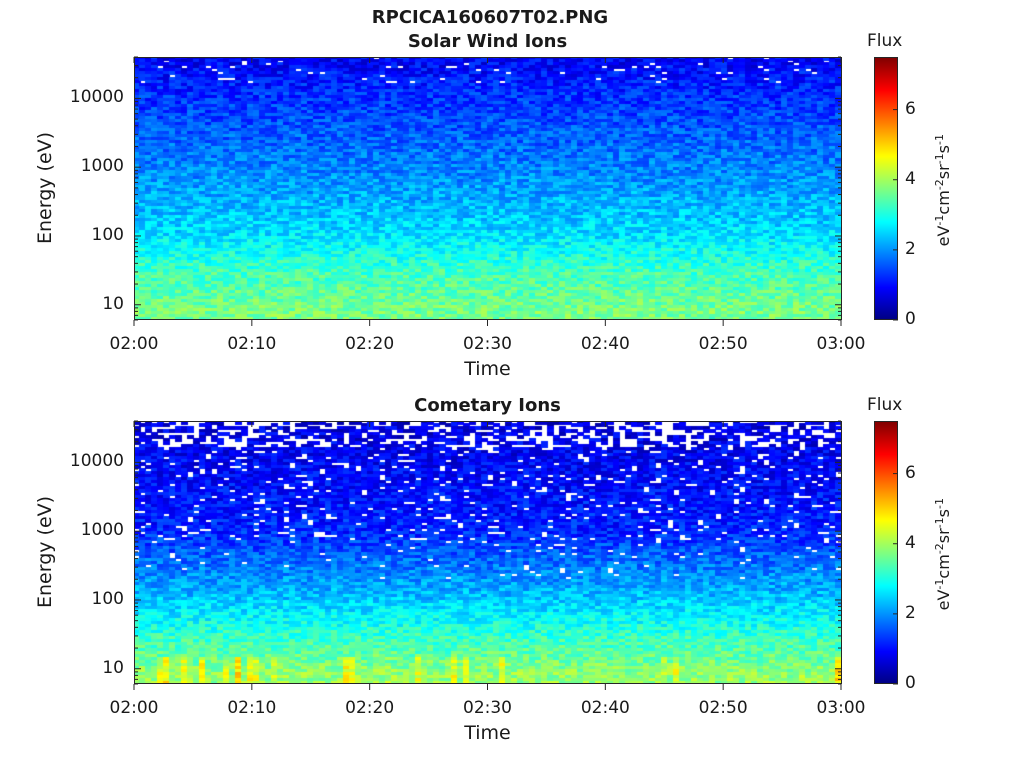 The image size is (1024, 768). I want to click on x-axis-label-cometary: Time, so click(487, 733).